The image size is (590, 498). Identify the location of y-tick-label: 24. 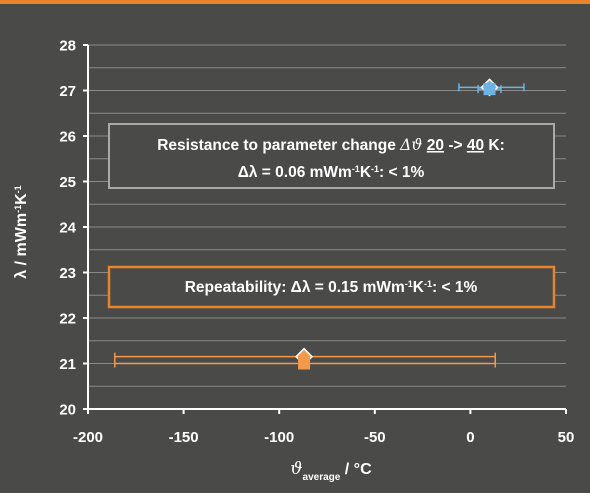
(67, 228).